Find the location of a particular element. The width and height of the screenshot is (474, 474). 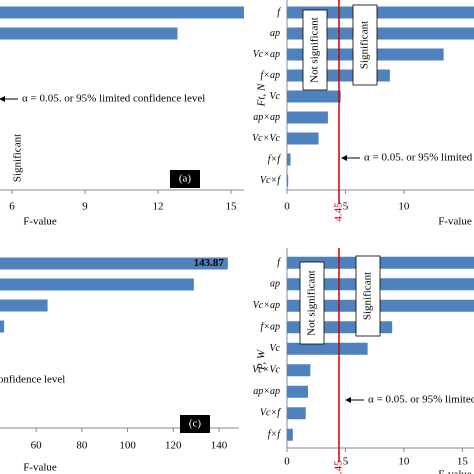

panel-label: (a) is located at coordinates (185, 179).